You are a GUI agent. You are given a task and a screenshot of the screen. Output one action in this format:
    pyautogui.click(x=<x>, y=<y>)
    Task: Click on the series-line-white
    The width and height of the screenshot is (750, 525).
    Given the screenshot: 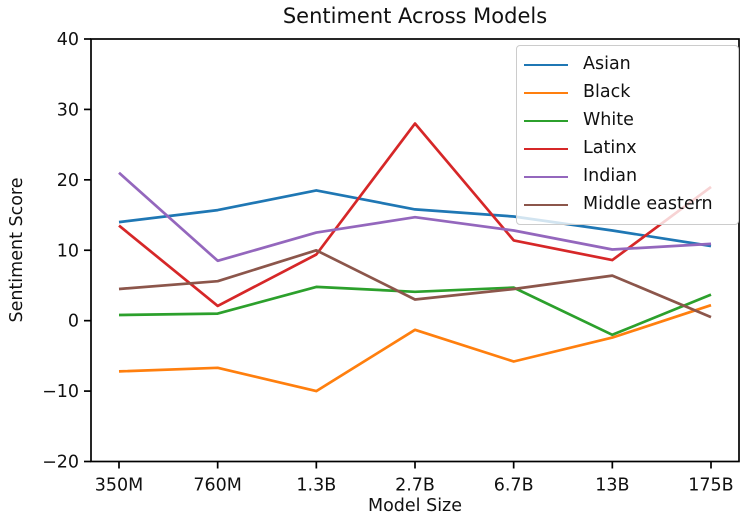 What is the action you would take?
    pyautogui.click(x=415, y=311)
    